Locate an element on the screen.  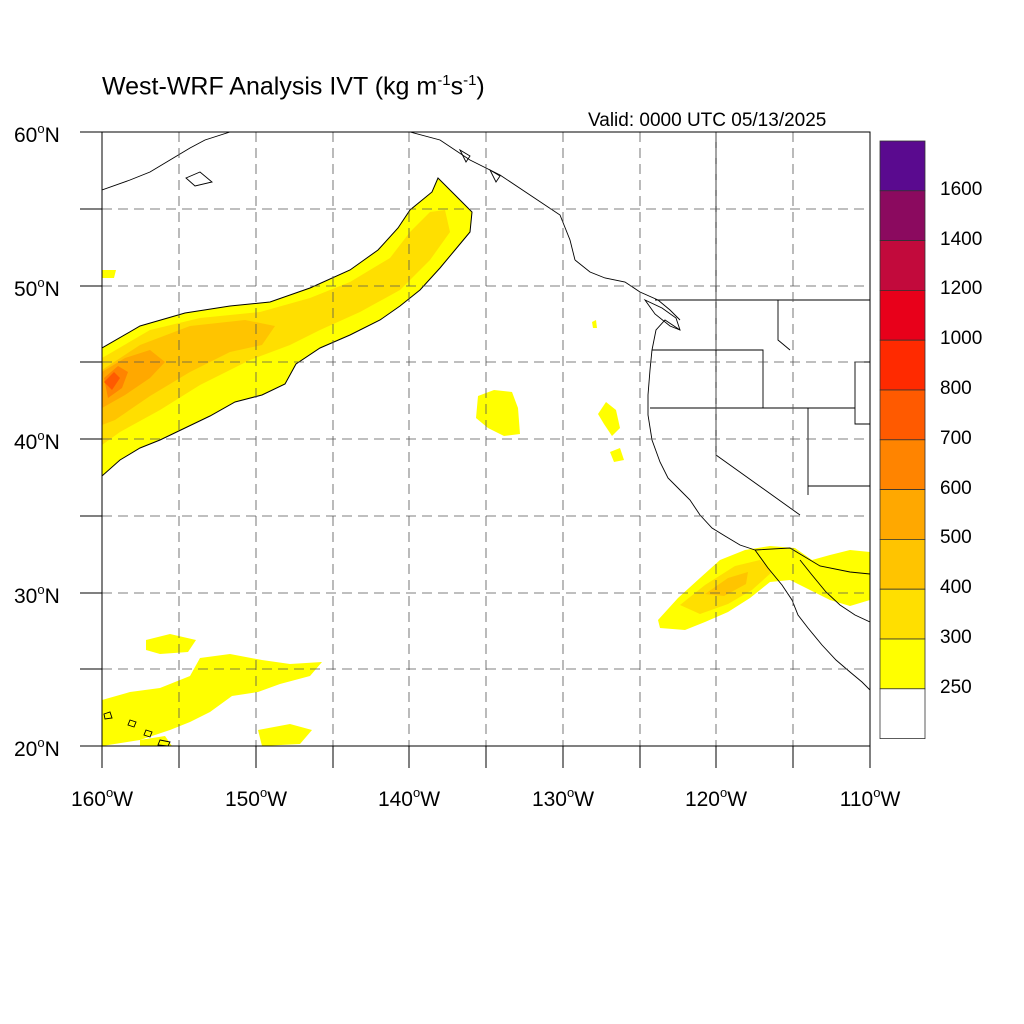
colorbar-label: 500 is located at coordinates (956, 538).